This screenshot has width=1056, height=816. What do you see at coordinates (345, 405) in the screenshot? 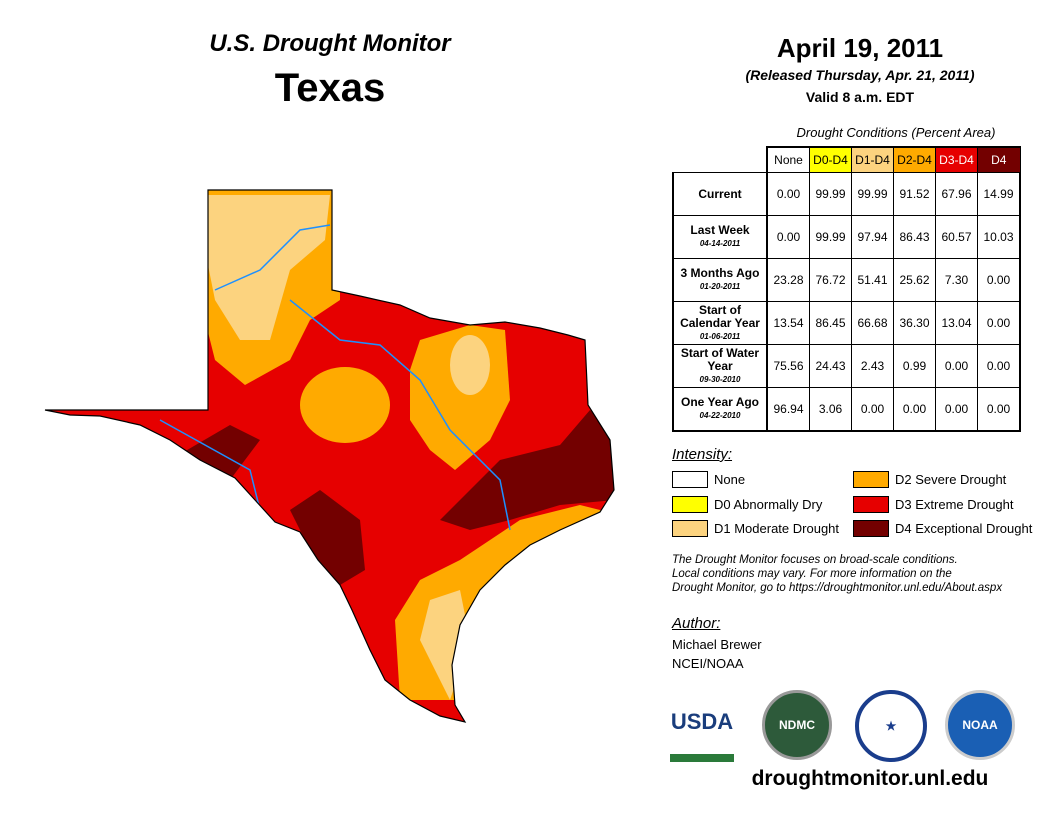
I see `d2-area` at bounding box center [345, 405].